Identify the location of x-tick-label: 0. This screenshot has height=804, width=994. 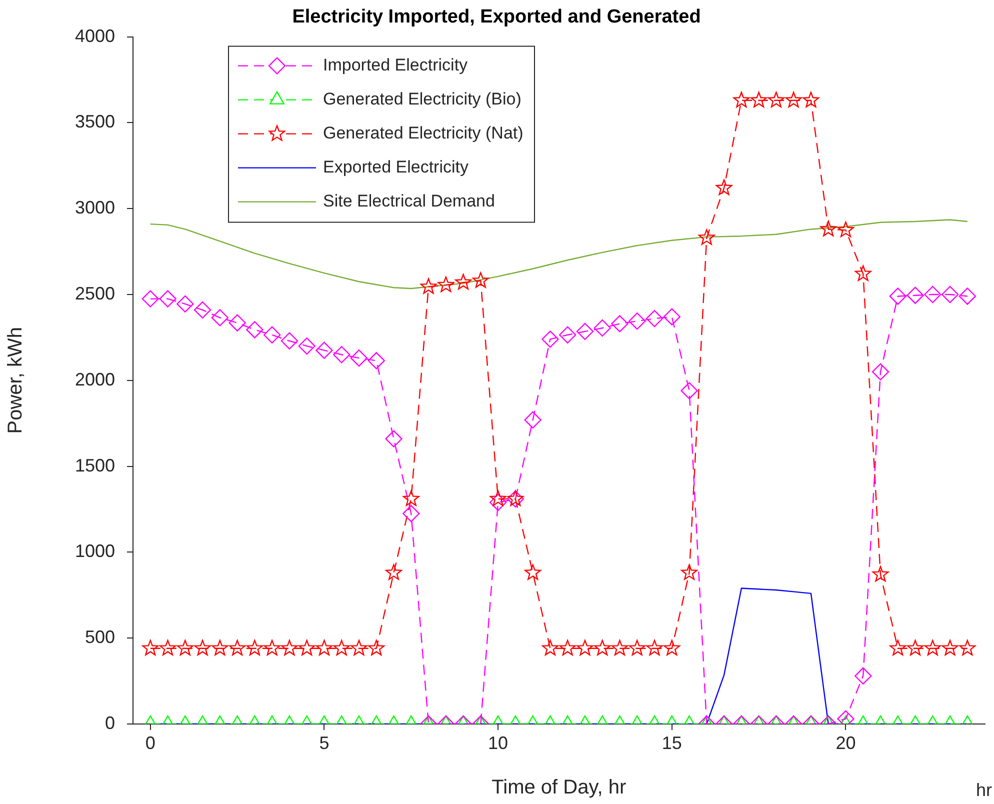
(150, 742).